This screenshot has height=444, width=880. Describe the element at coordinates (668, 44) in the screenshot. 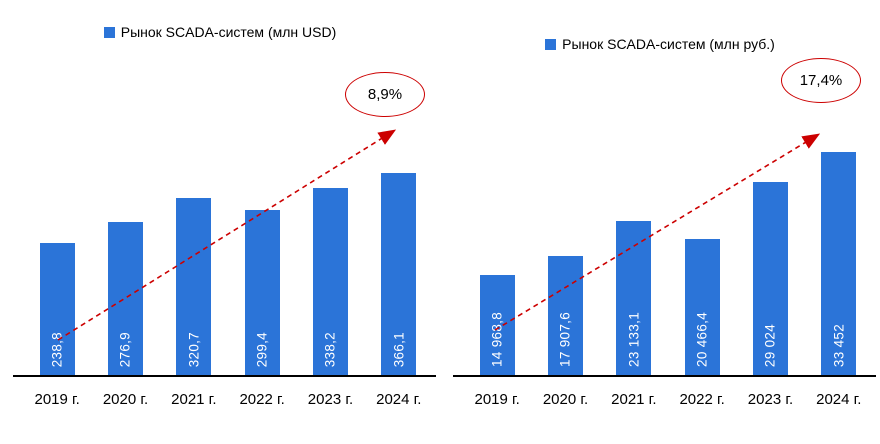

I see `legend-label: Рынок SCADA-систем (млн руб.)` at that location.